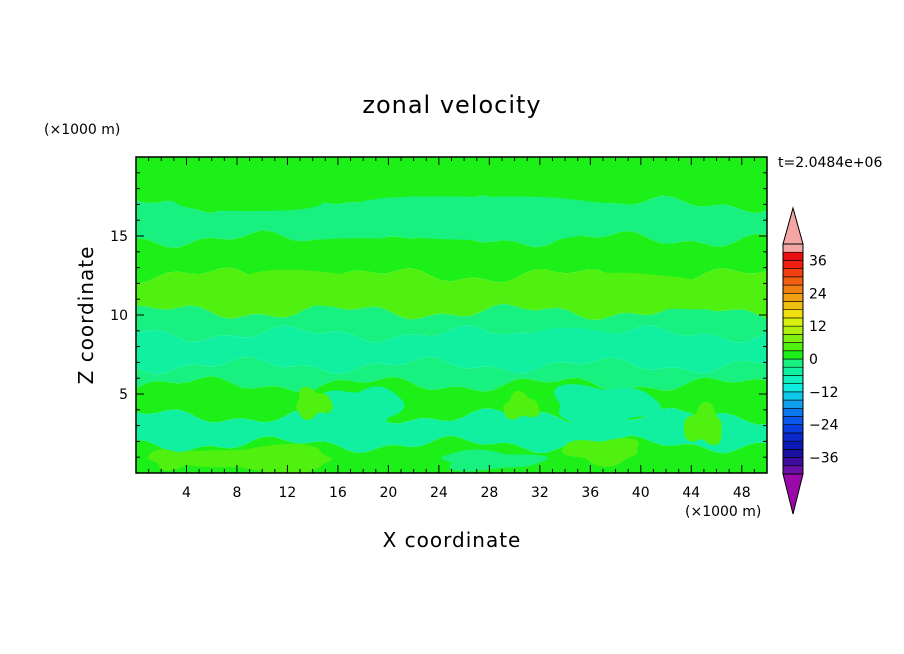  Describe the element at coordinates (439, 493) in the screenshot. I see `x-tick-label: 24` at that location.